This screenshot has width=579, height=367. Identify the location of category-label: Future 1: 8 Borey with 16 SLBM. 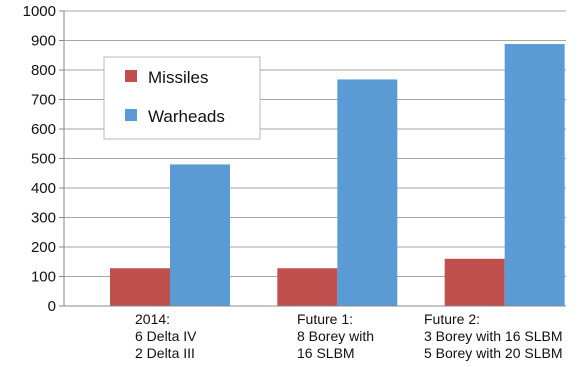
(335, 336).